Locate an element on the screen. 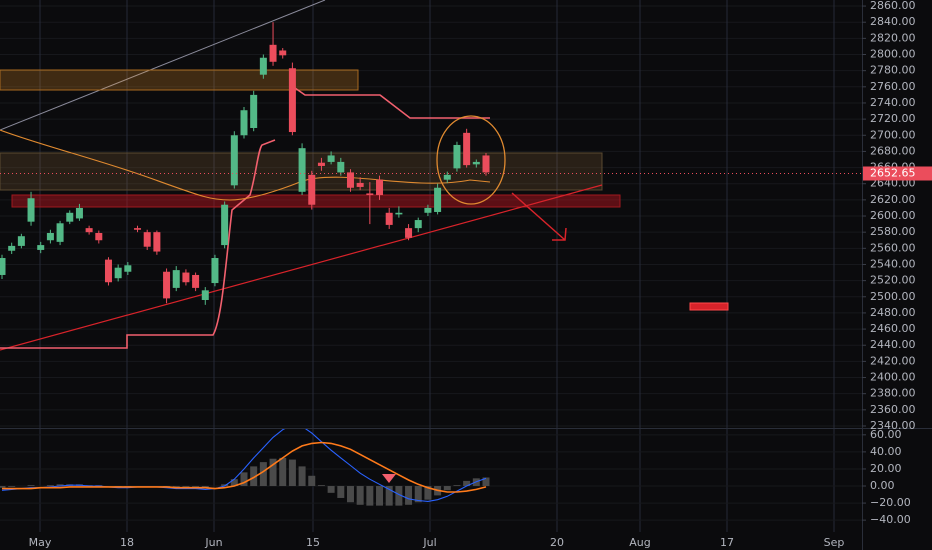 The height and width of the screenshot is (550, 932). highlight-ellipse is located at coordinates (471, 160).